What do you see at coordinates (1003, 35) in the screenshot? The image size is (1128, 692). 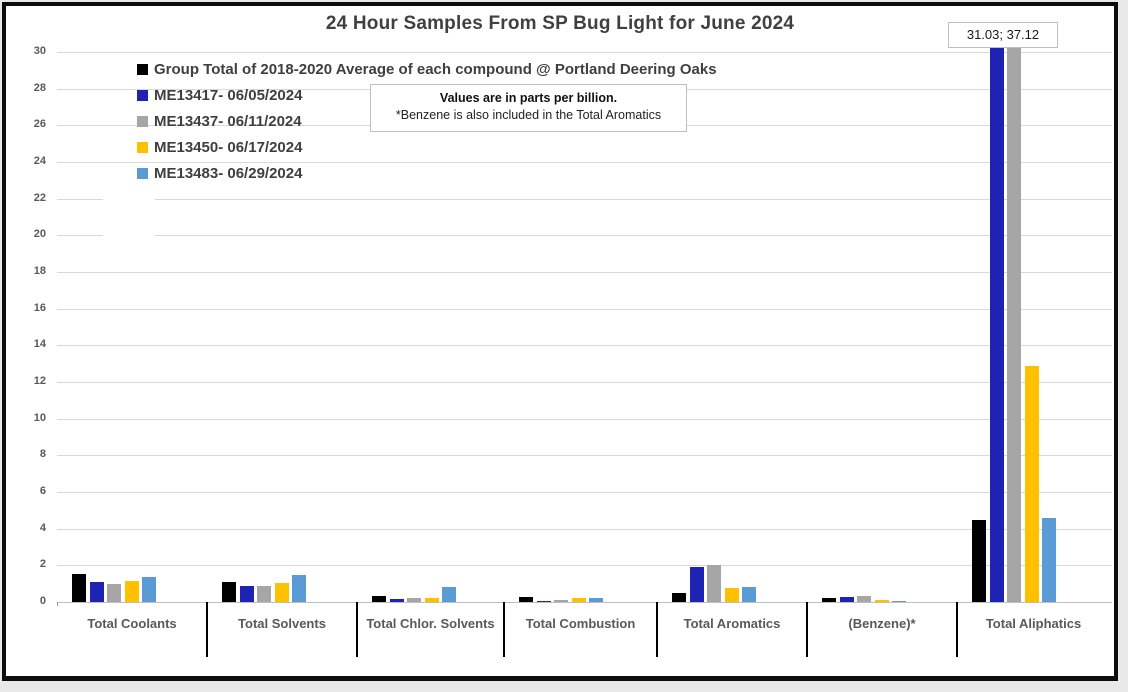 I see `data-label-callout: 31.03; 37.12` at bounding box center [1003, 35].